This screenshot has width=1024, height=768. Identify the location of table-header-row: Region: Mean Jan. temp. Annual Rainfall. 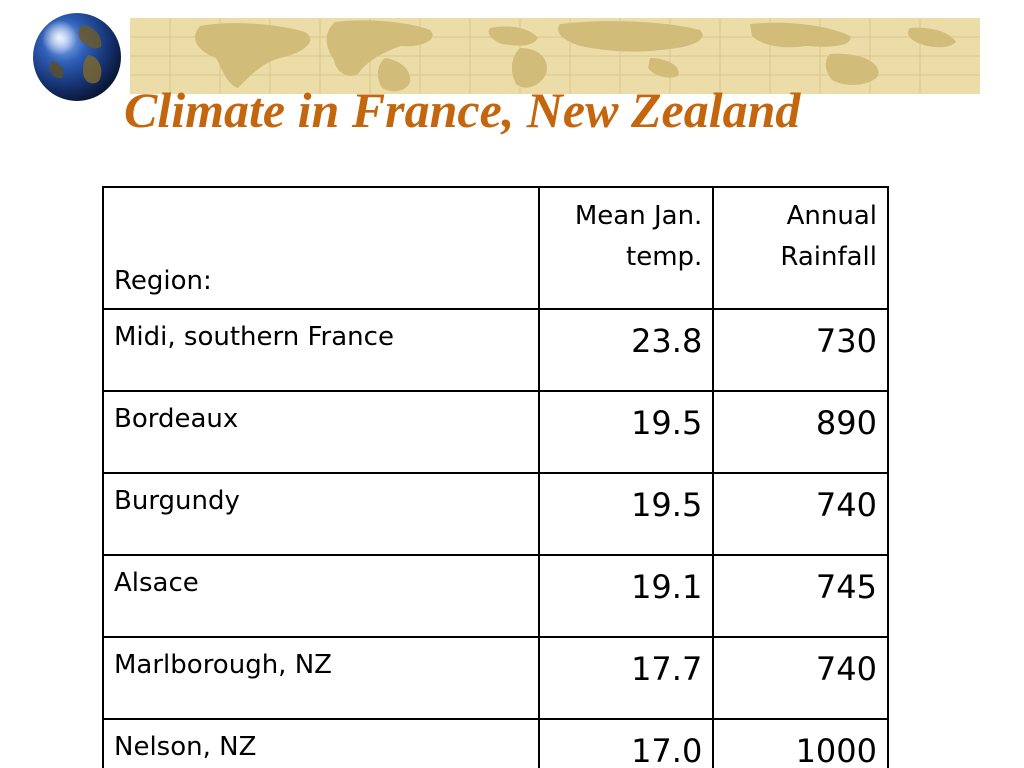
(495, 248).